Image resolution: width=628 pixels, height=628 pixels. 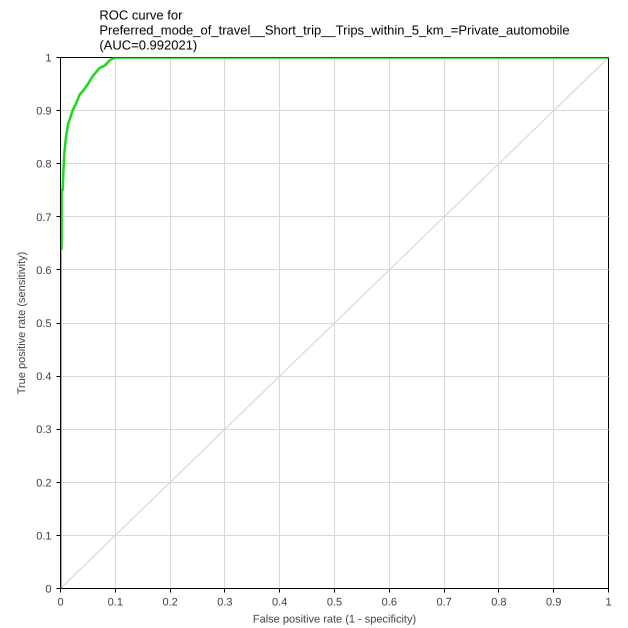 I want to click on y-tick-label: 0.9, so click(x=44, y=112).